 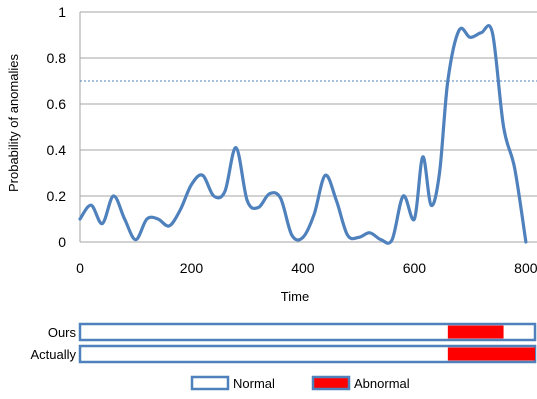 What do you see at coordinates (80, 268) in the screenshot?
I see `x-tick-label: 0` at bounding box center [80, 268].